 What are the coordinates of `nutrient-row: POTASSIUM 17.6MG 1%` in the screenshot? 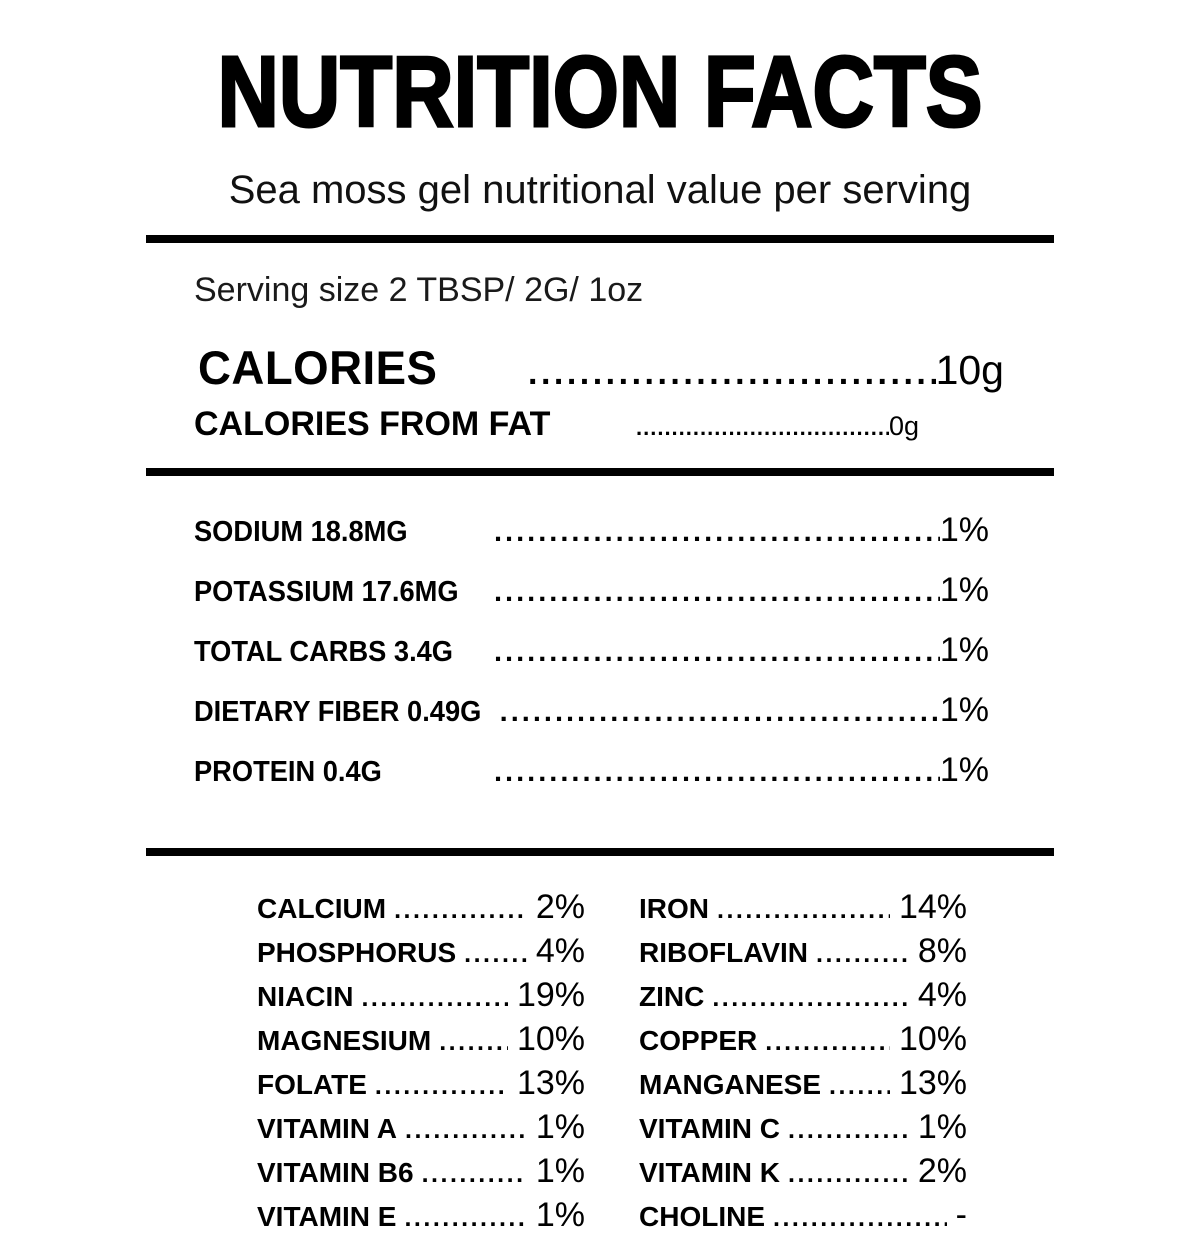 It's located at (591, 590).